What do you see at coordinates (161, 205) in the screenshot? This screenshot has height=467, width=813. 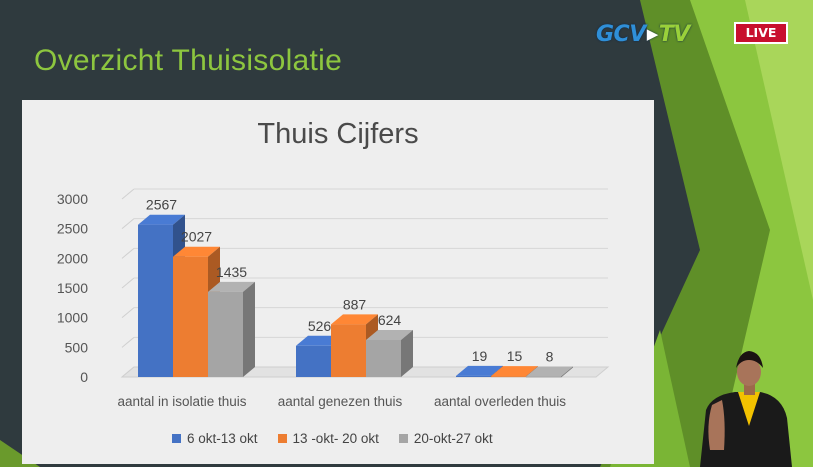 I see `data-label: 2567` at bounding box center [161, 205].